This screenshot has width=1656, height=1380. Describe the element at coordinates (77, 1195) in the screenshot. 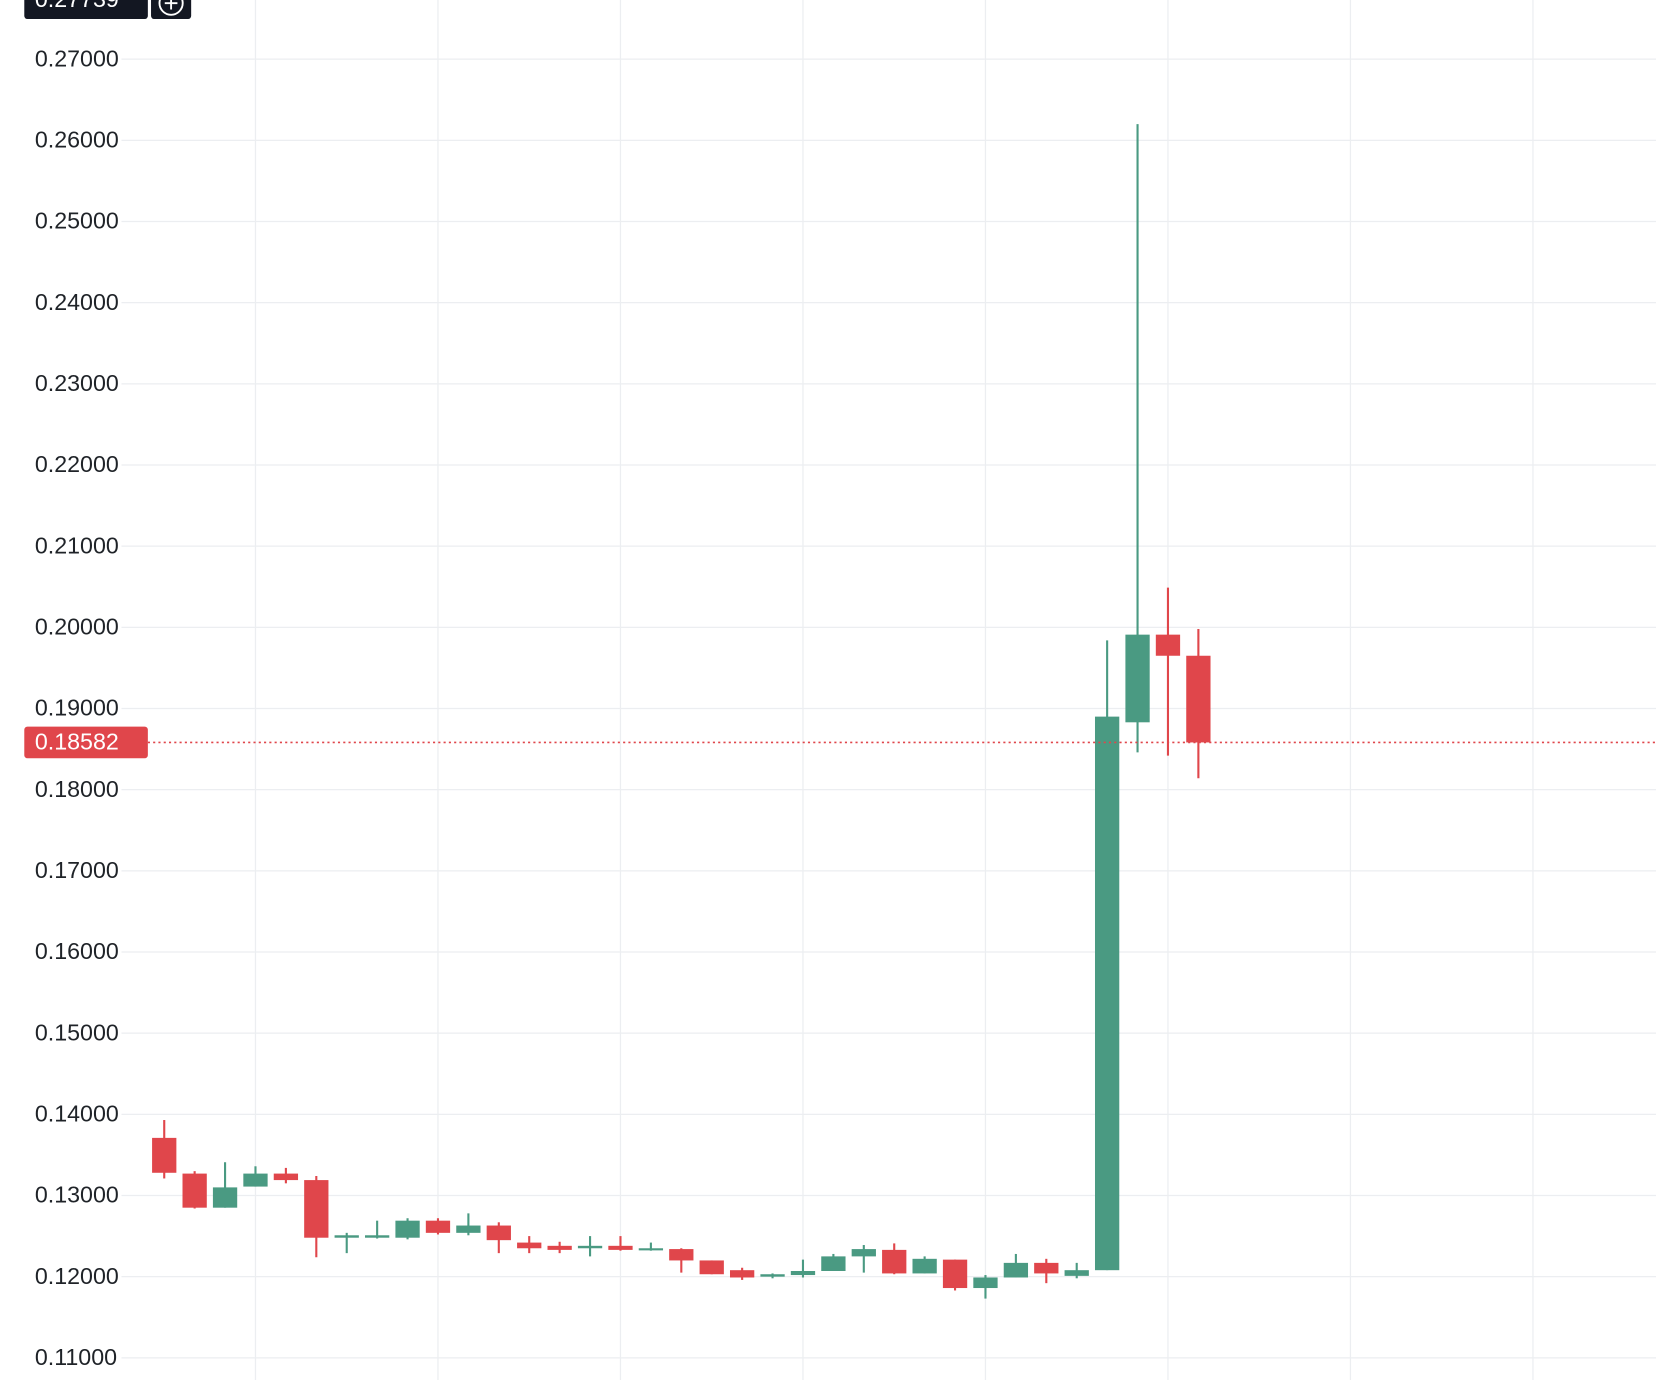

I see `y-tick-label: 0.13000` at that location.